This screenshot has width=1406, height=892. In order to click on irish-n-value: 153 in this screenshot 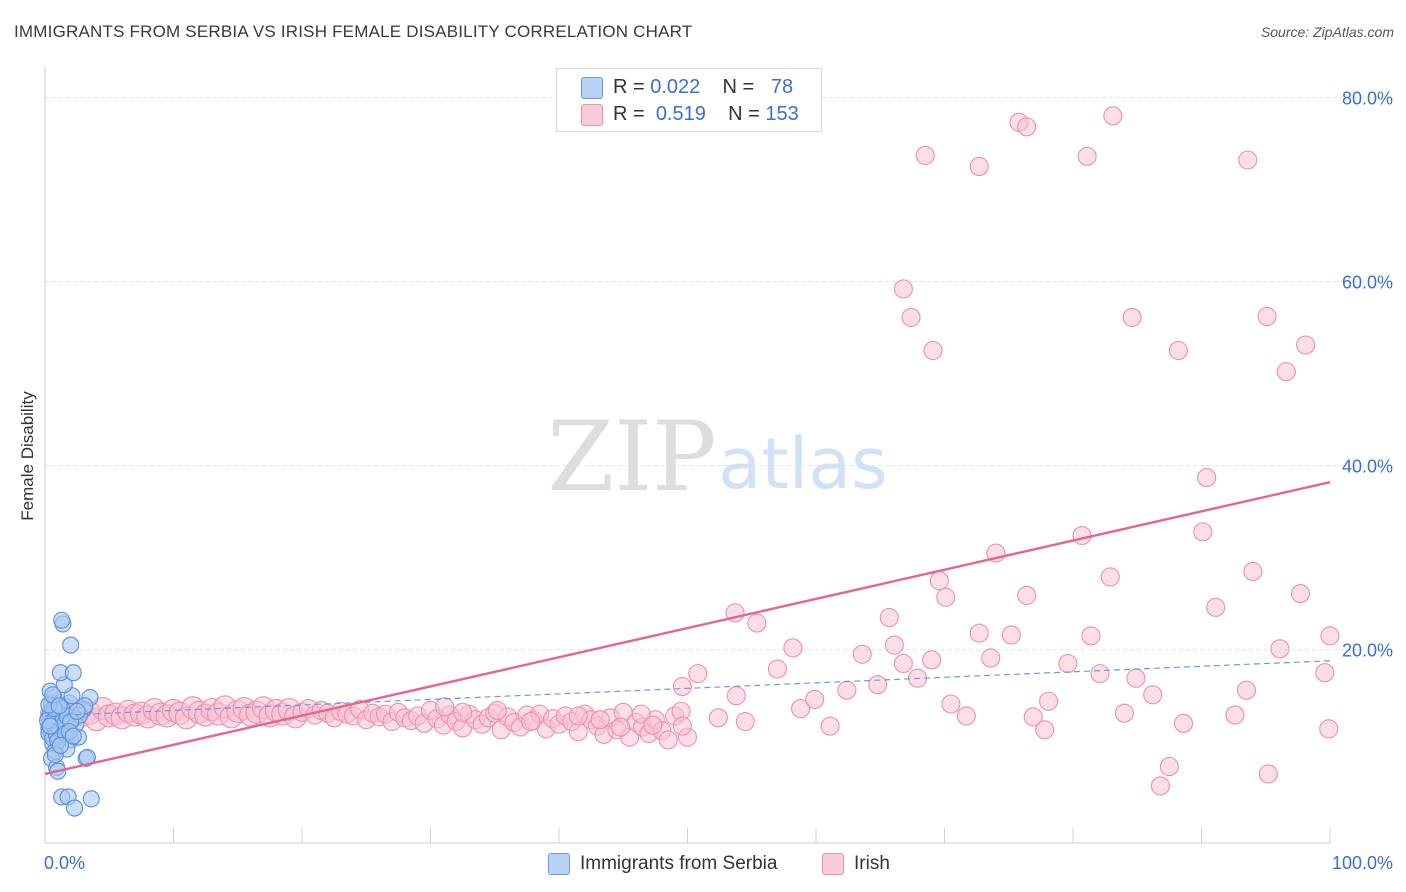, I will do `click(782, 114)`.